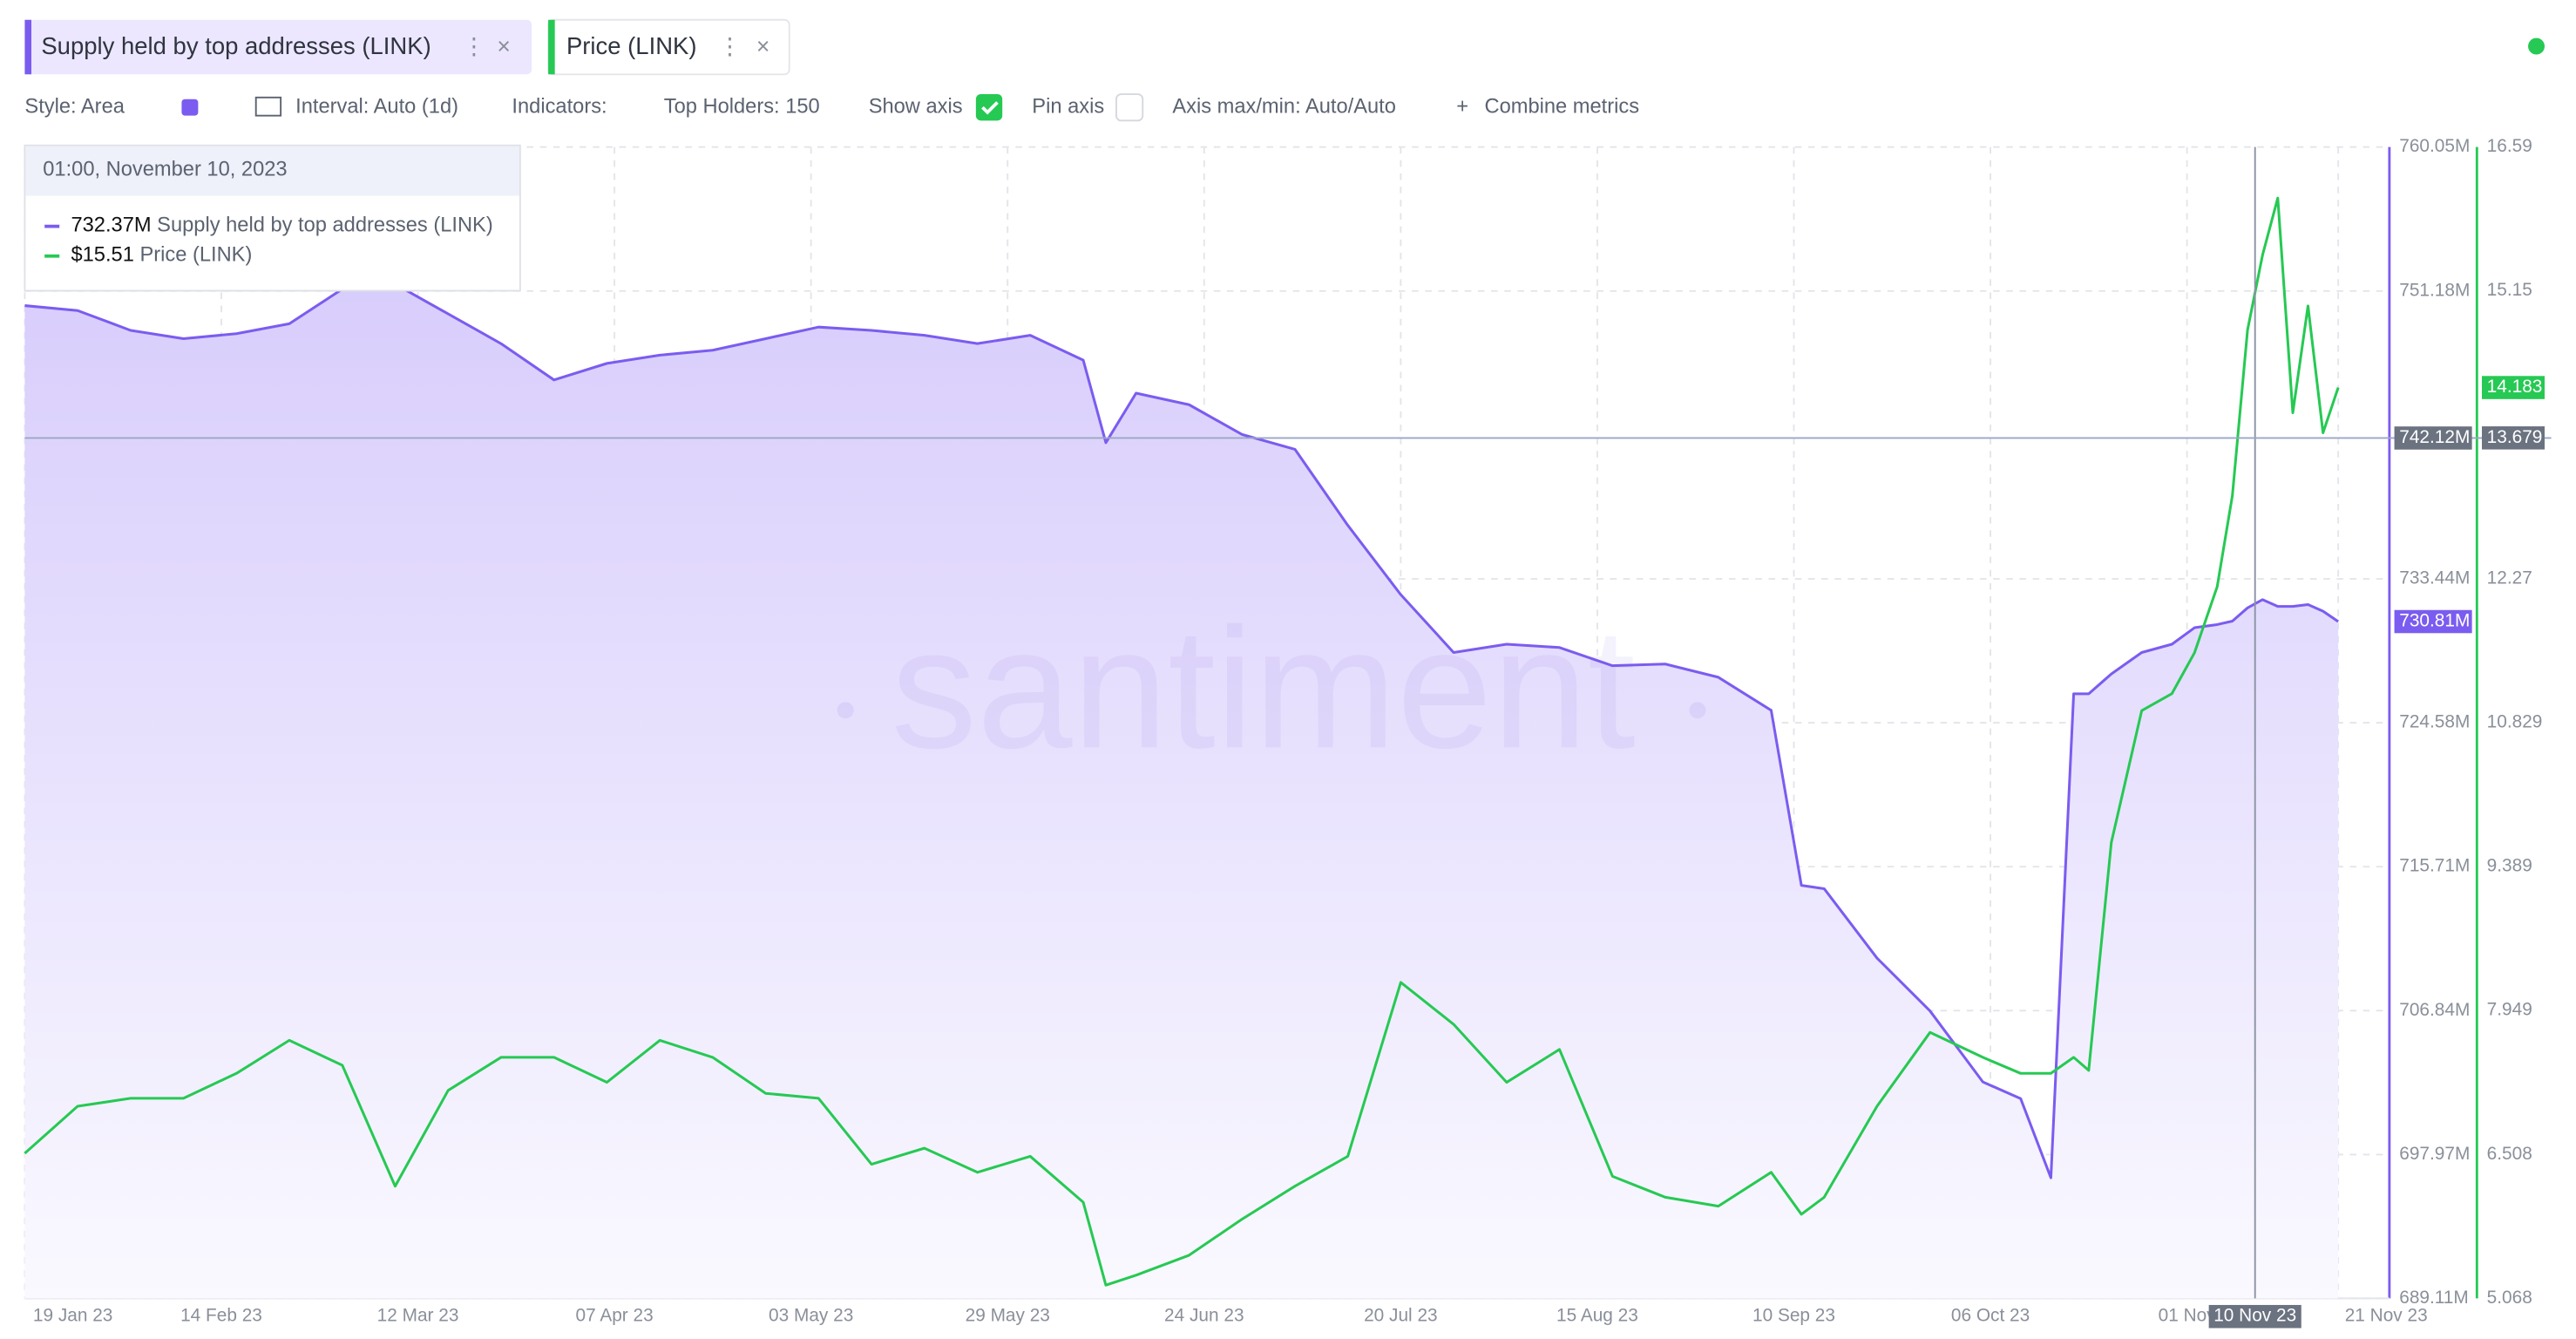 The height and width of the screenshot is (1339, 2576). Describe the element at coordinates (1794, 1316) in the screenshot. I see `x-tick-label: 10 Sep 23` at that location.